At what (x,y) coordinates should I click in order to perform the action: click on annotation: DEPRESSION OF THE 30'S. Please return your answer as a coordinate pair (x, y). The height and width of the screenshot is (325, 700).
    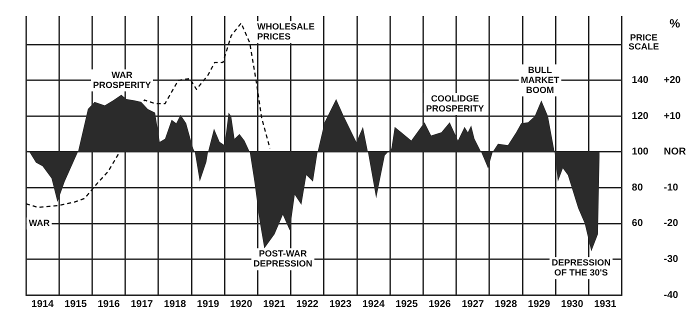
    Looking at the image, I should click on (581, 268).